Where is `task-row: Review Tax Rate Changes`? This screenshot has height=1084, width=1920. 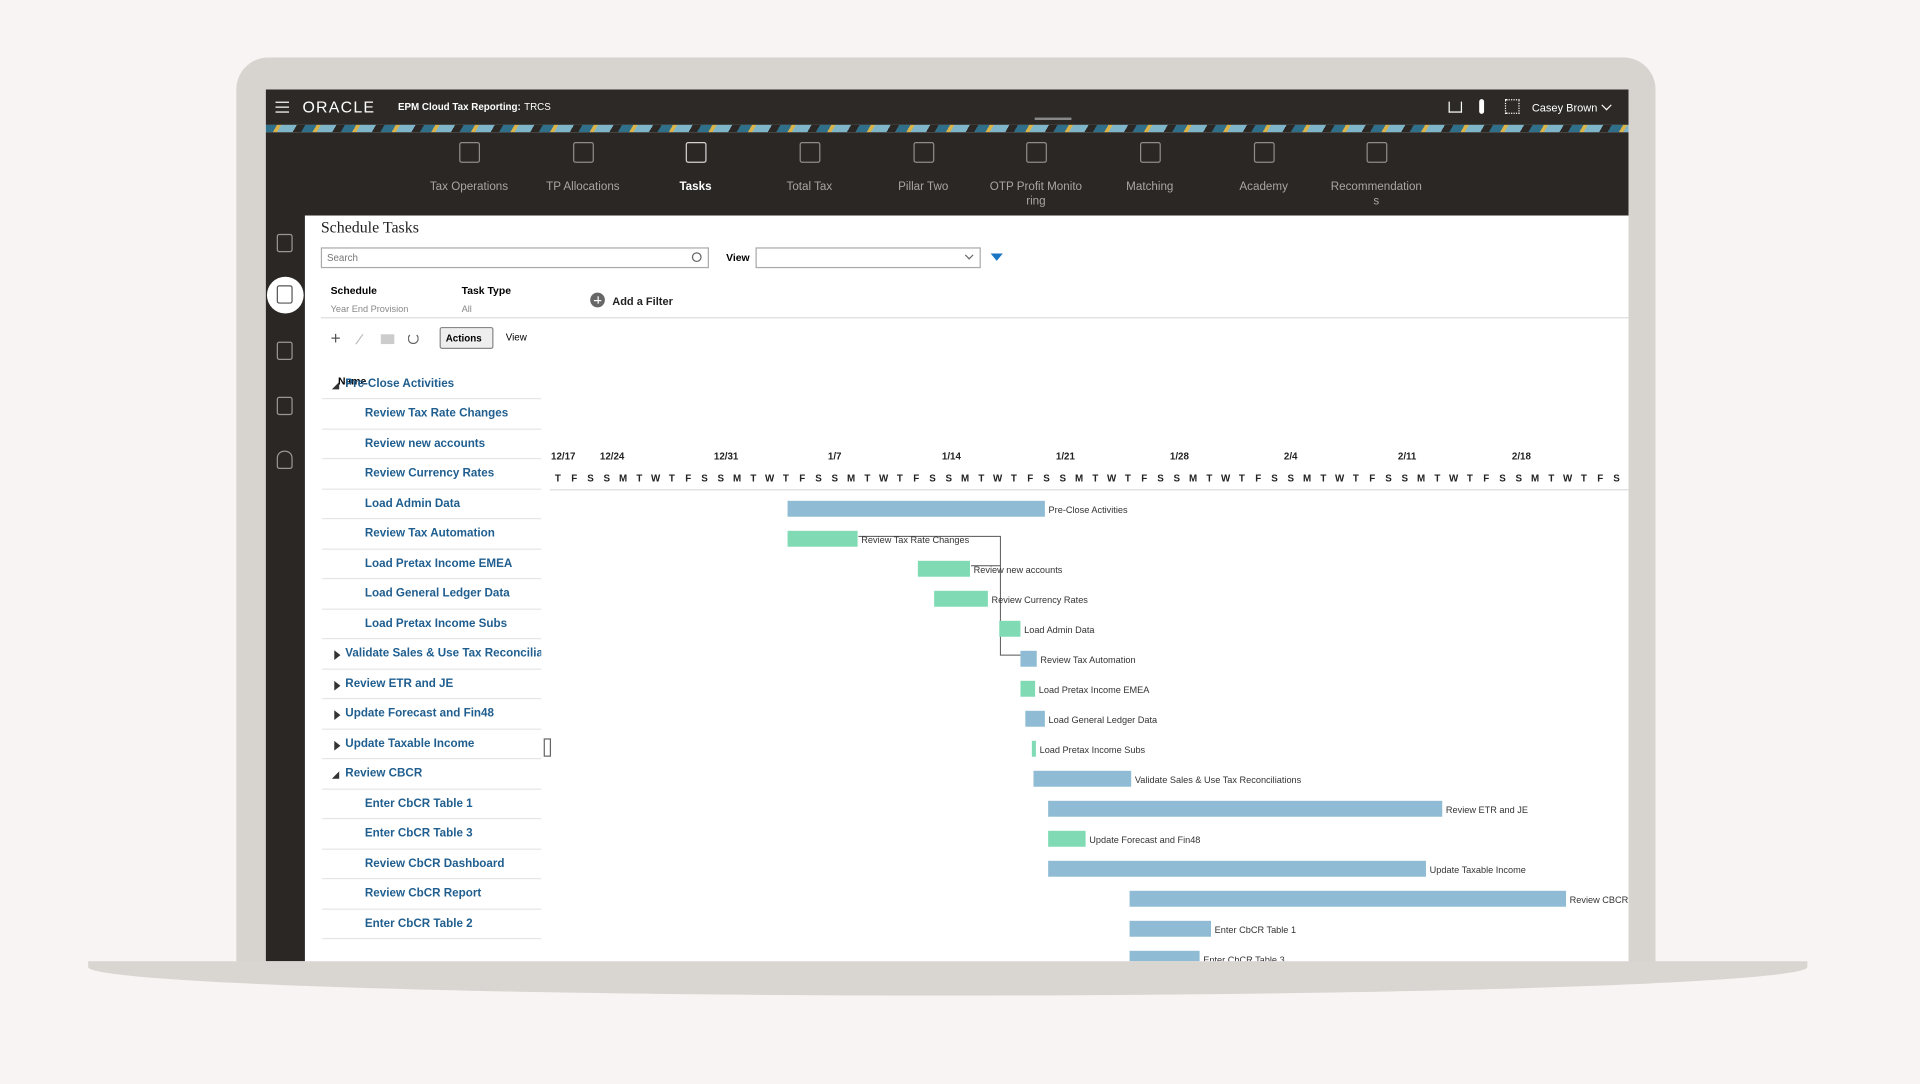
task-row: Review Tax Rate Changes is located at coordinates (432, 414).